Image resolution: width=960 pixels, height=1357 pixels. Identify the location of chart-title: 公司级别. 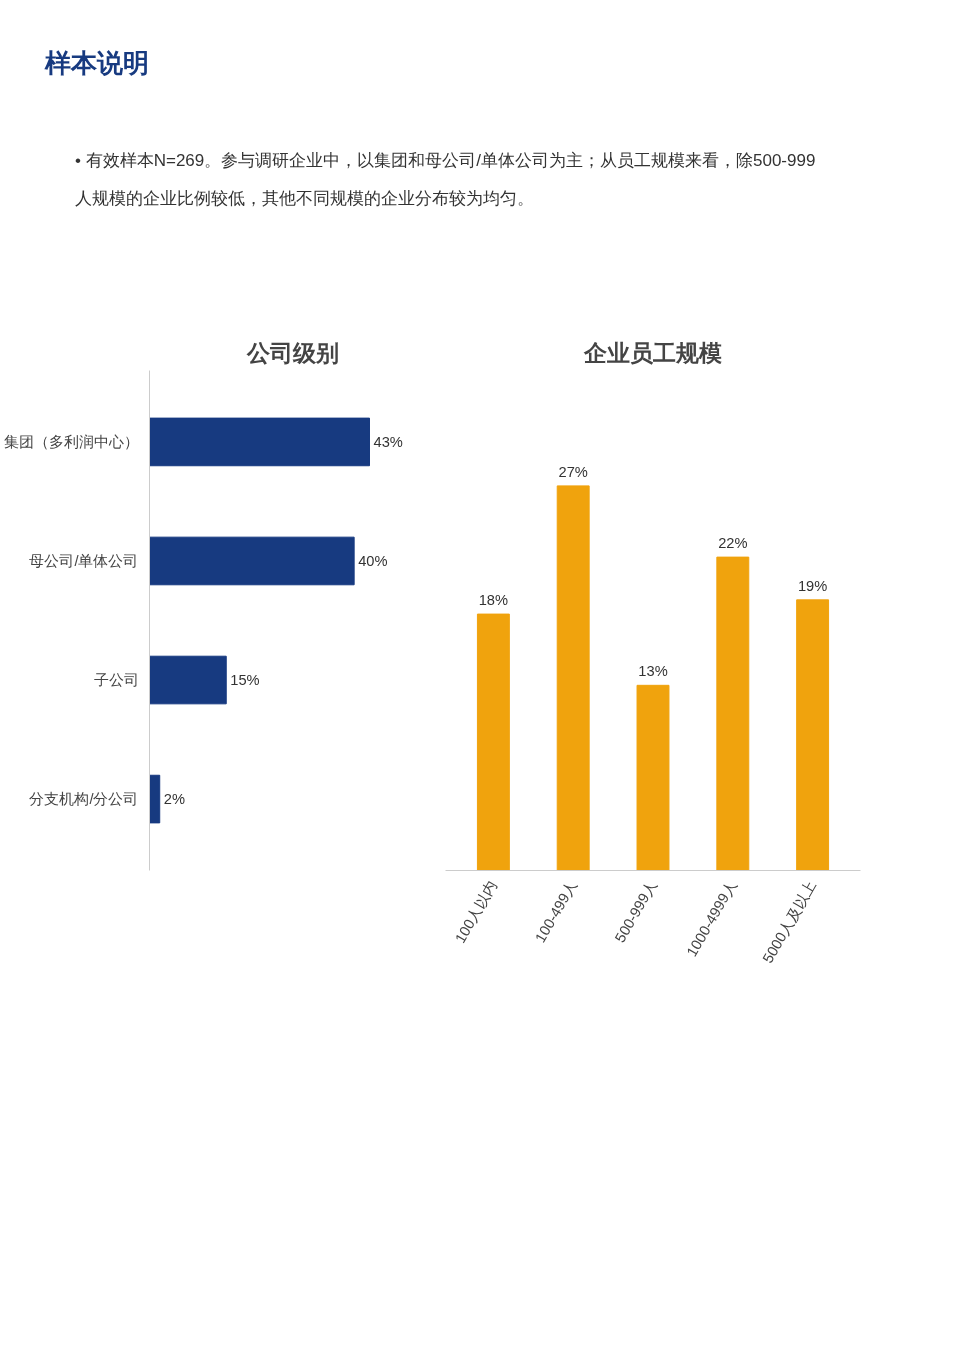
(292, 352).